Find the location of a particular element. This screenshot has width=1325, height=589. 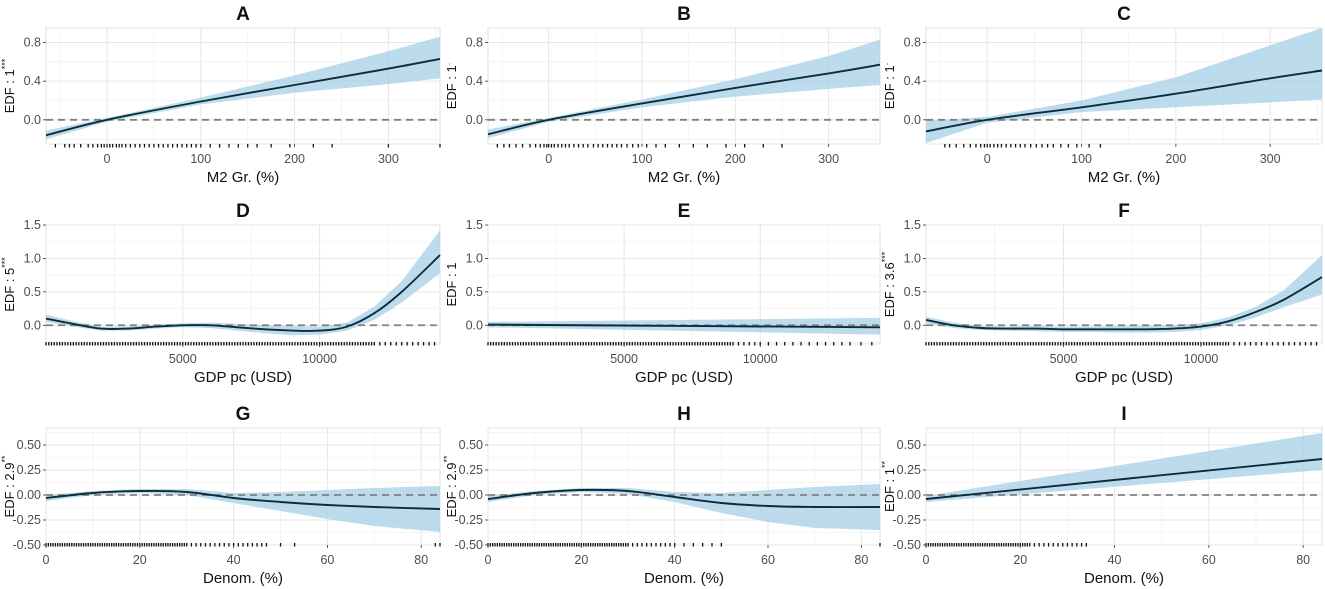

y-axis-label: EDF : 1. is located at coordinates (450, 86).